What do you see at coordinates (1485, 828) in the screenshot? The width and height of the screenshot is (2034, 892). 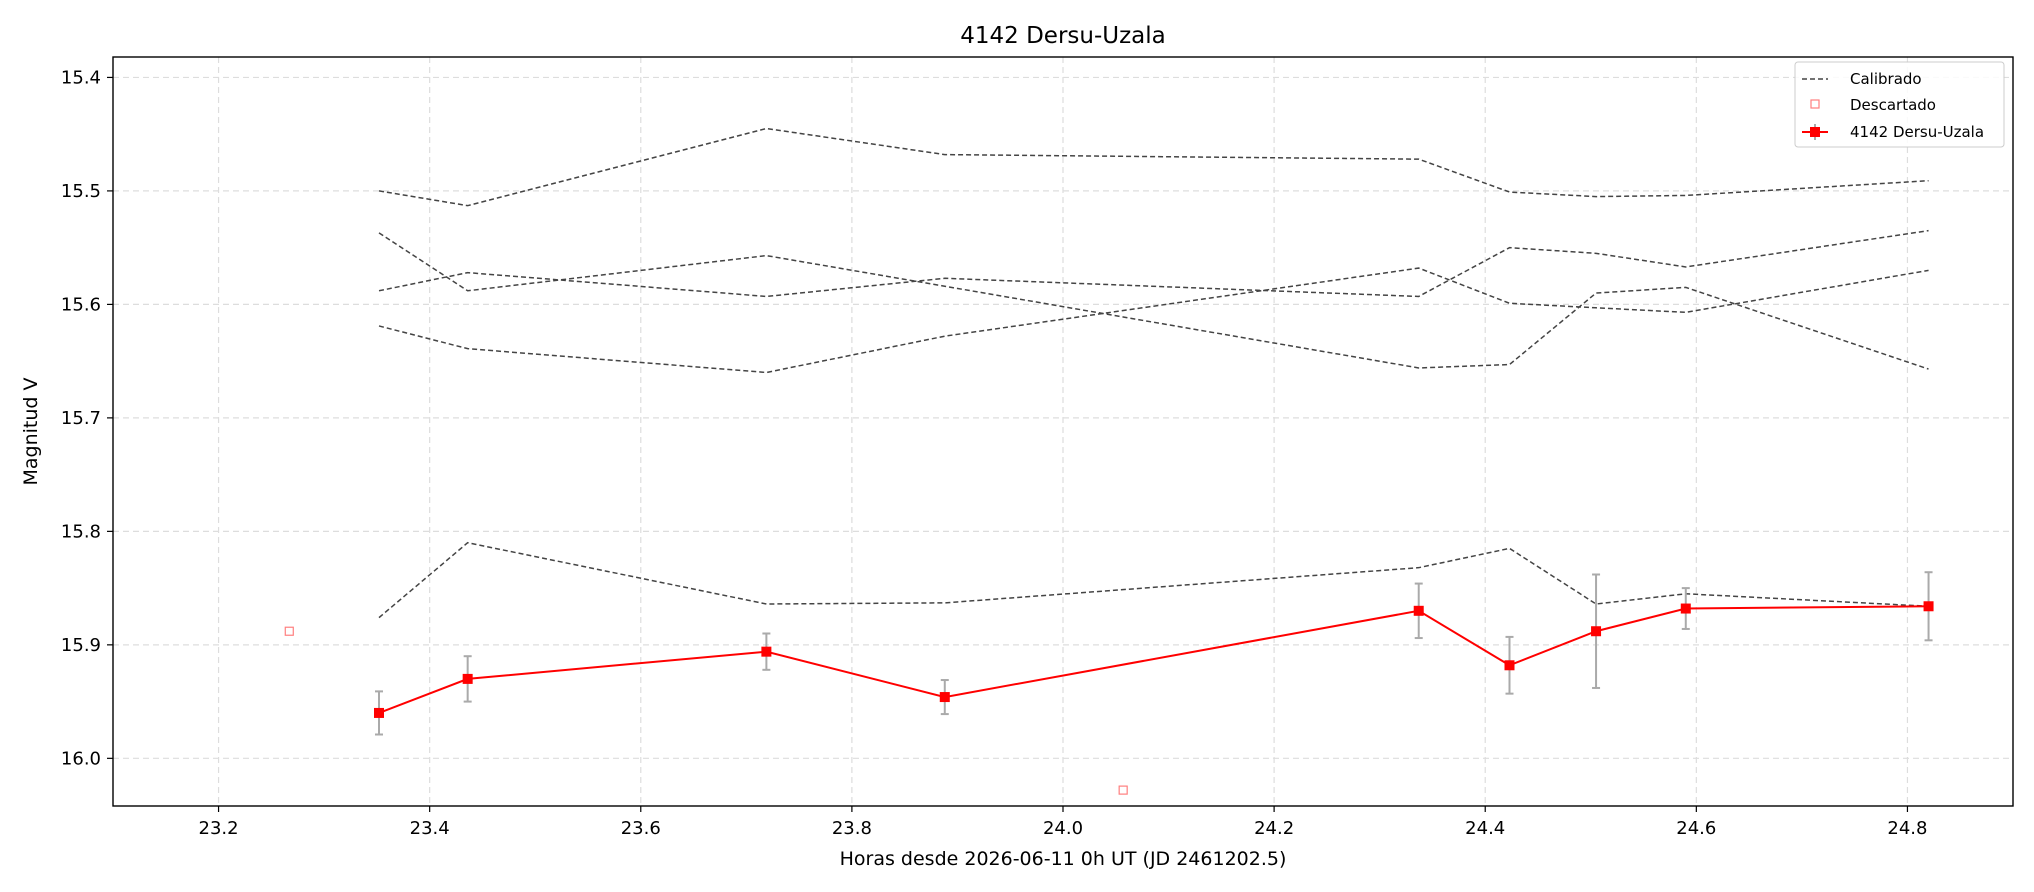 I see `x-tick-label: 24.4` at bounding box center [1485, 828].